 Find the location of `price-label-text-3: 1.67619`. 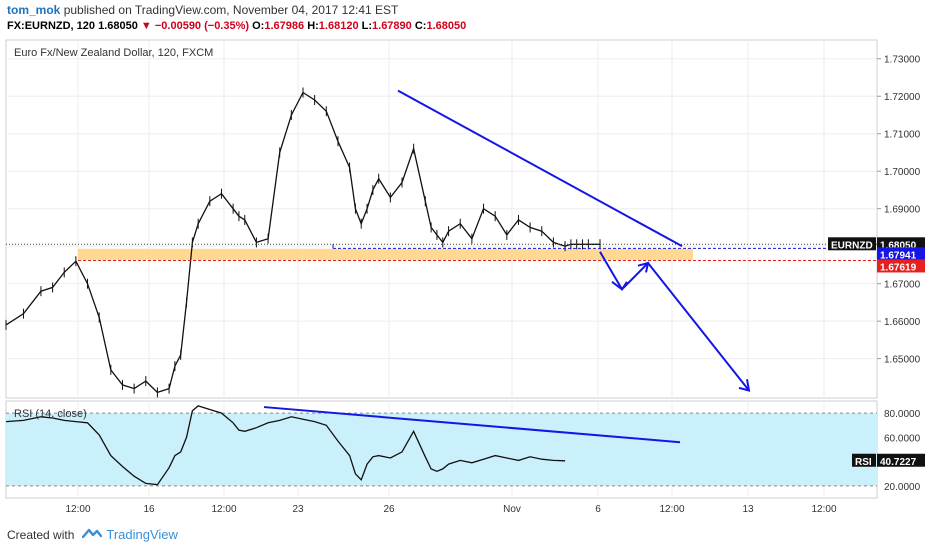

price-label-text-3: 1.67619 is located at coordinates (898, 267).